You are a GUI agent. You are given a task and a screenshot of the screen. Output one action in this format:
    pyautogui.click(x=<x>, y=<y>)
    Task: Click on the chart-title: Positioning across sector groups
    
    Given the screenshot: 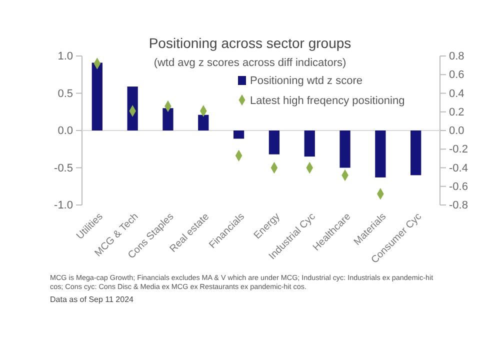 What is the action you would take?
    pyautogui.click(x=250, y=43)
    